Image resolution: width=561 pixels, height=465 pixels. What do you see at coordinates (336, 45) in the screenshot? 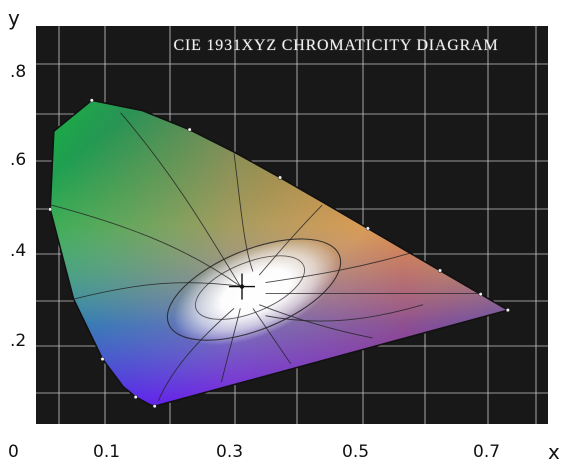
I see `chart-title: CIE 1931XYZ CHROMATICITY DIAGRAM` at bounding box center [336, 45].